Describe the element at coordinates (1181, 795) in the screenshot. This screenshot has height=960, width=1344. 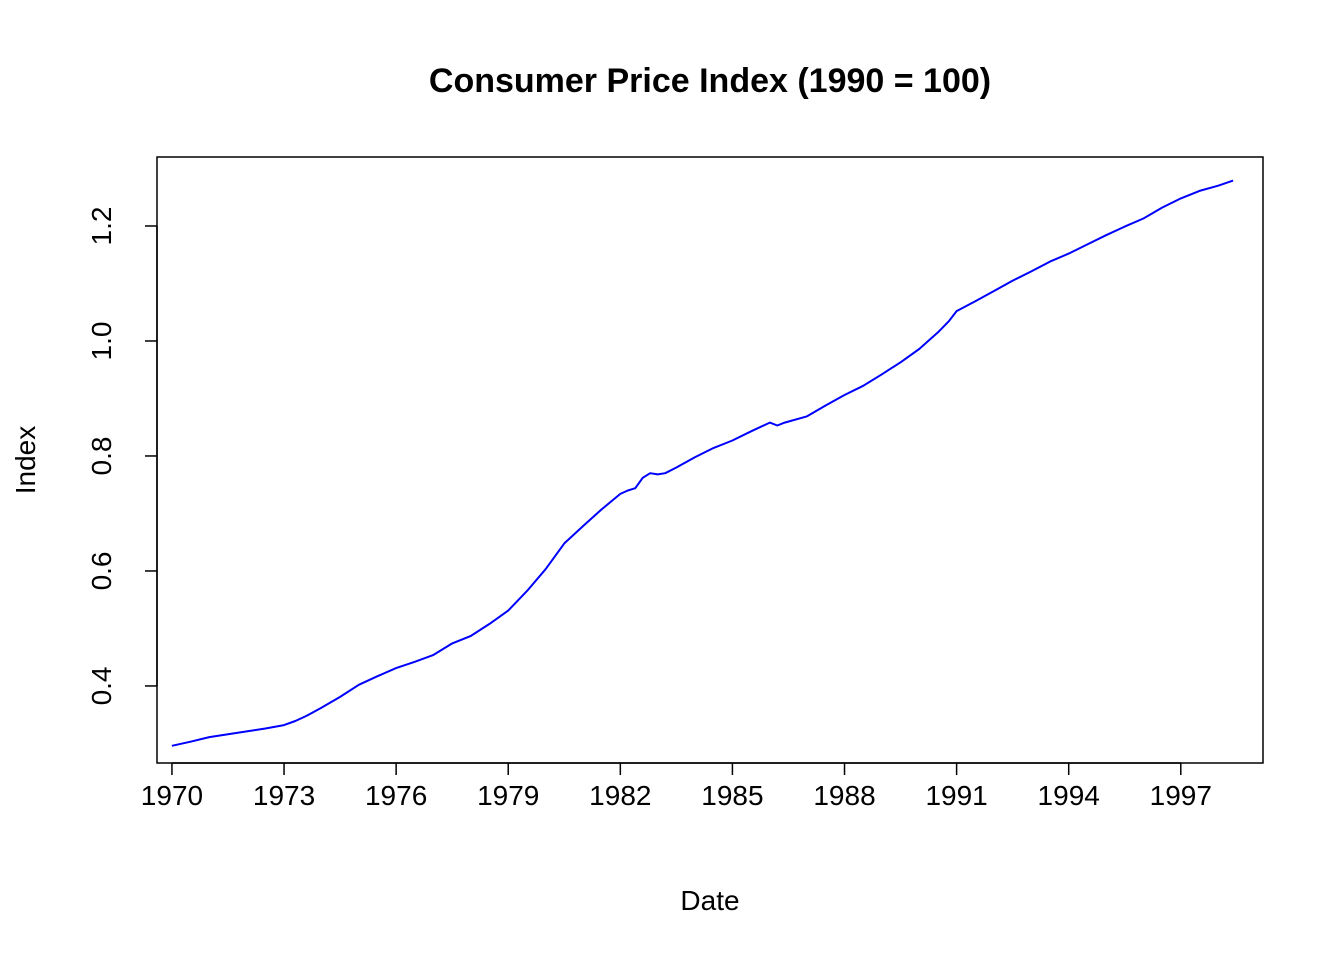
I see `x-tick-label: 1997` at that location.